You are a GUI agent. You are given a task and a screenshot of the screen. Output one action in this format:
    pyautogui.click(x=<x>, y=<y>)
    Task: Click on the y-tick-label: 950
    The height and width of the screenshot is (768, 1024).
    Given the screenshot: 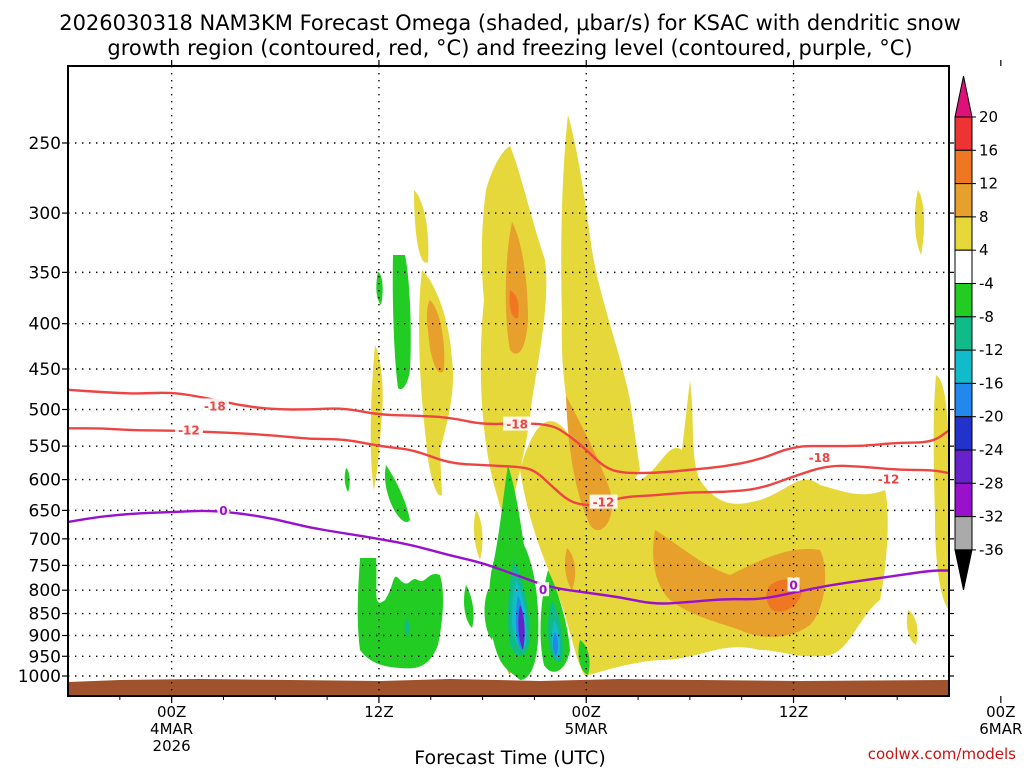 What is the action you would take?
    pyautogui.click(x=45, y=657)
    